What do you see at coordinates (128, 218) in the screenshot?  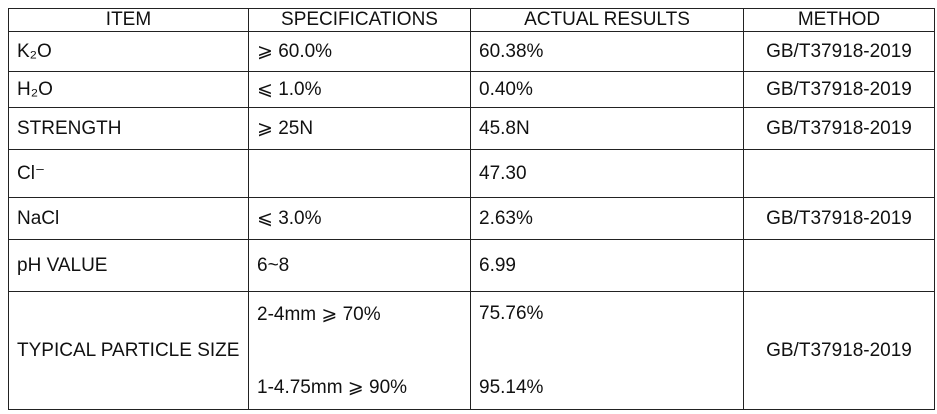 I see `cell: NaCl` at bounding box center [128, 218].